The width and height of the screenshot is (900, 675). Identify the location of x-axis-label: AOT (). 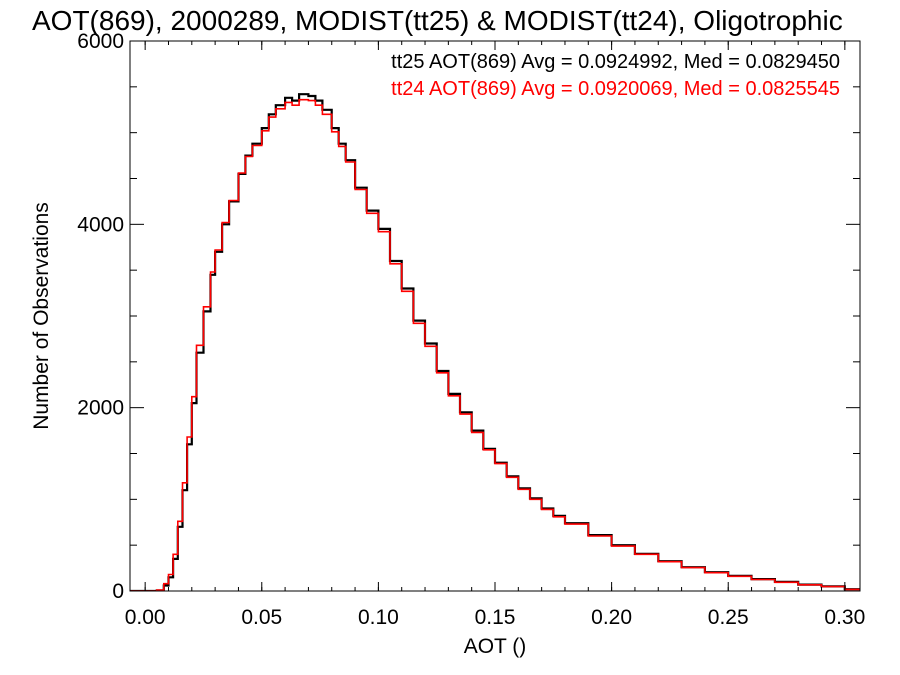
(495, 646).